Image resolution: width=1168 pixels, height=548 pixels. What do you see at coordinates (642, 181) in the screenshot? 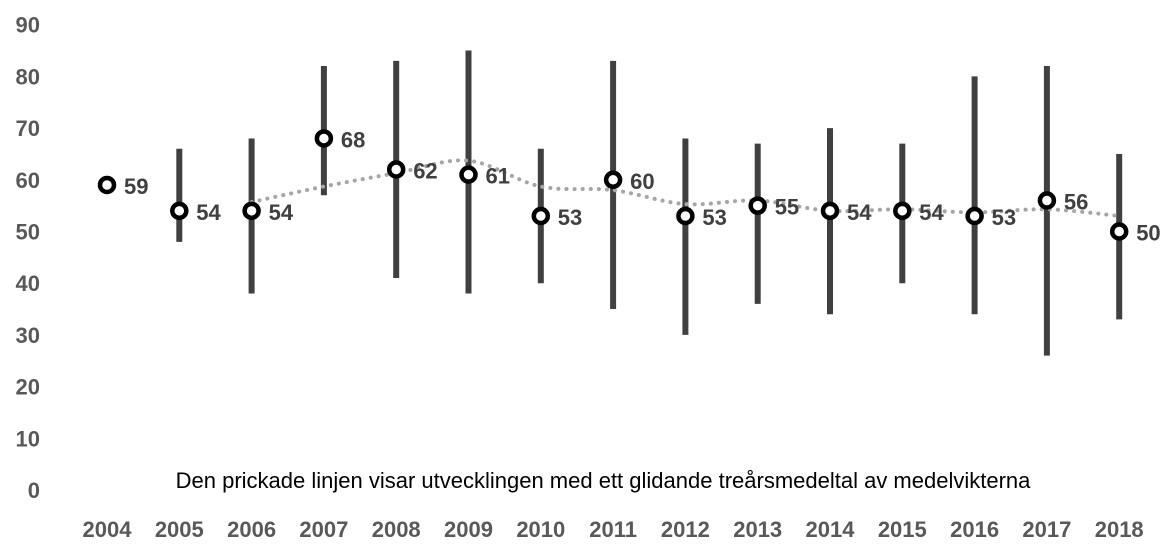
I see `data-label: 60` at bounding box center [642, 181].